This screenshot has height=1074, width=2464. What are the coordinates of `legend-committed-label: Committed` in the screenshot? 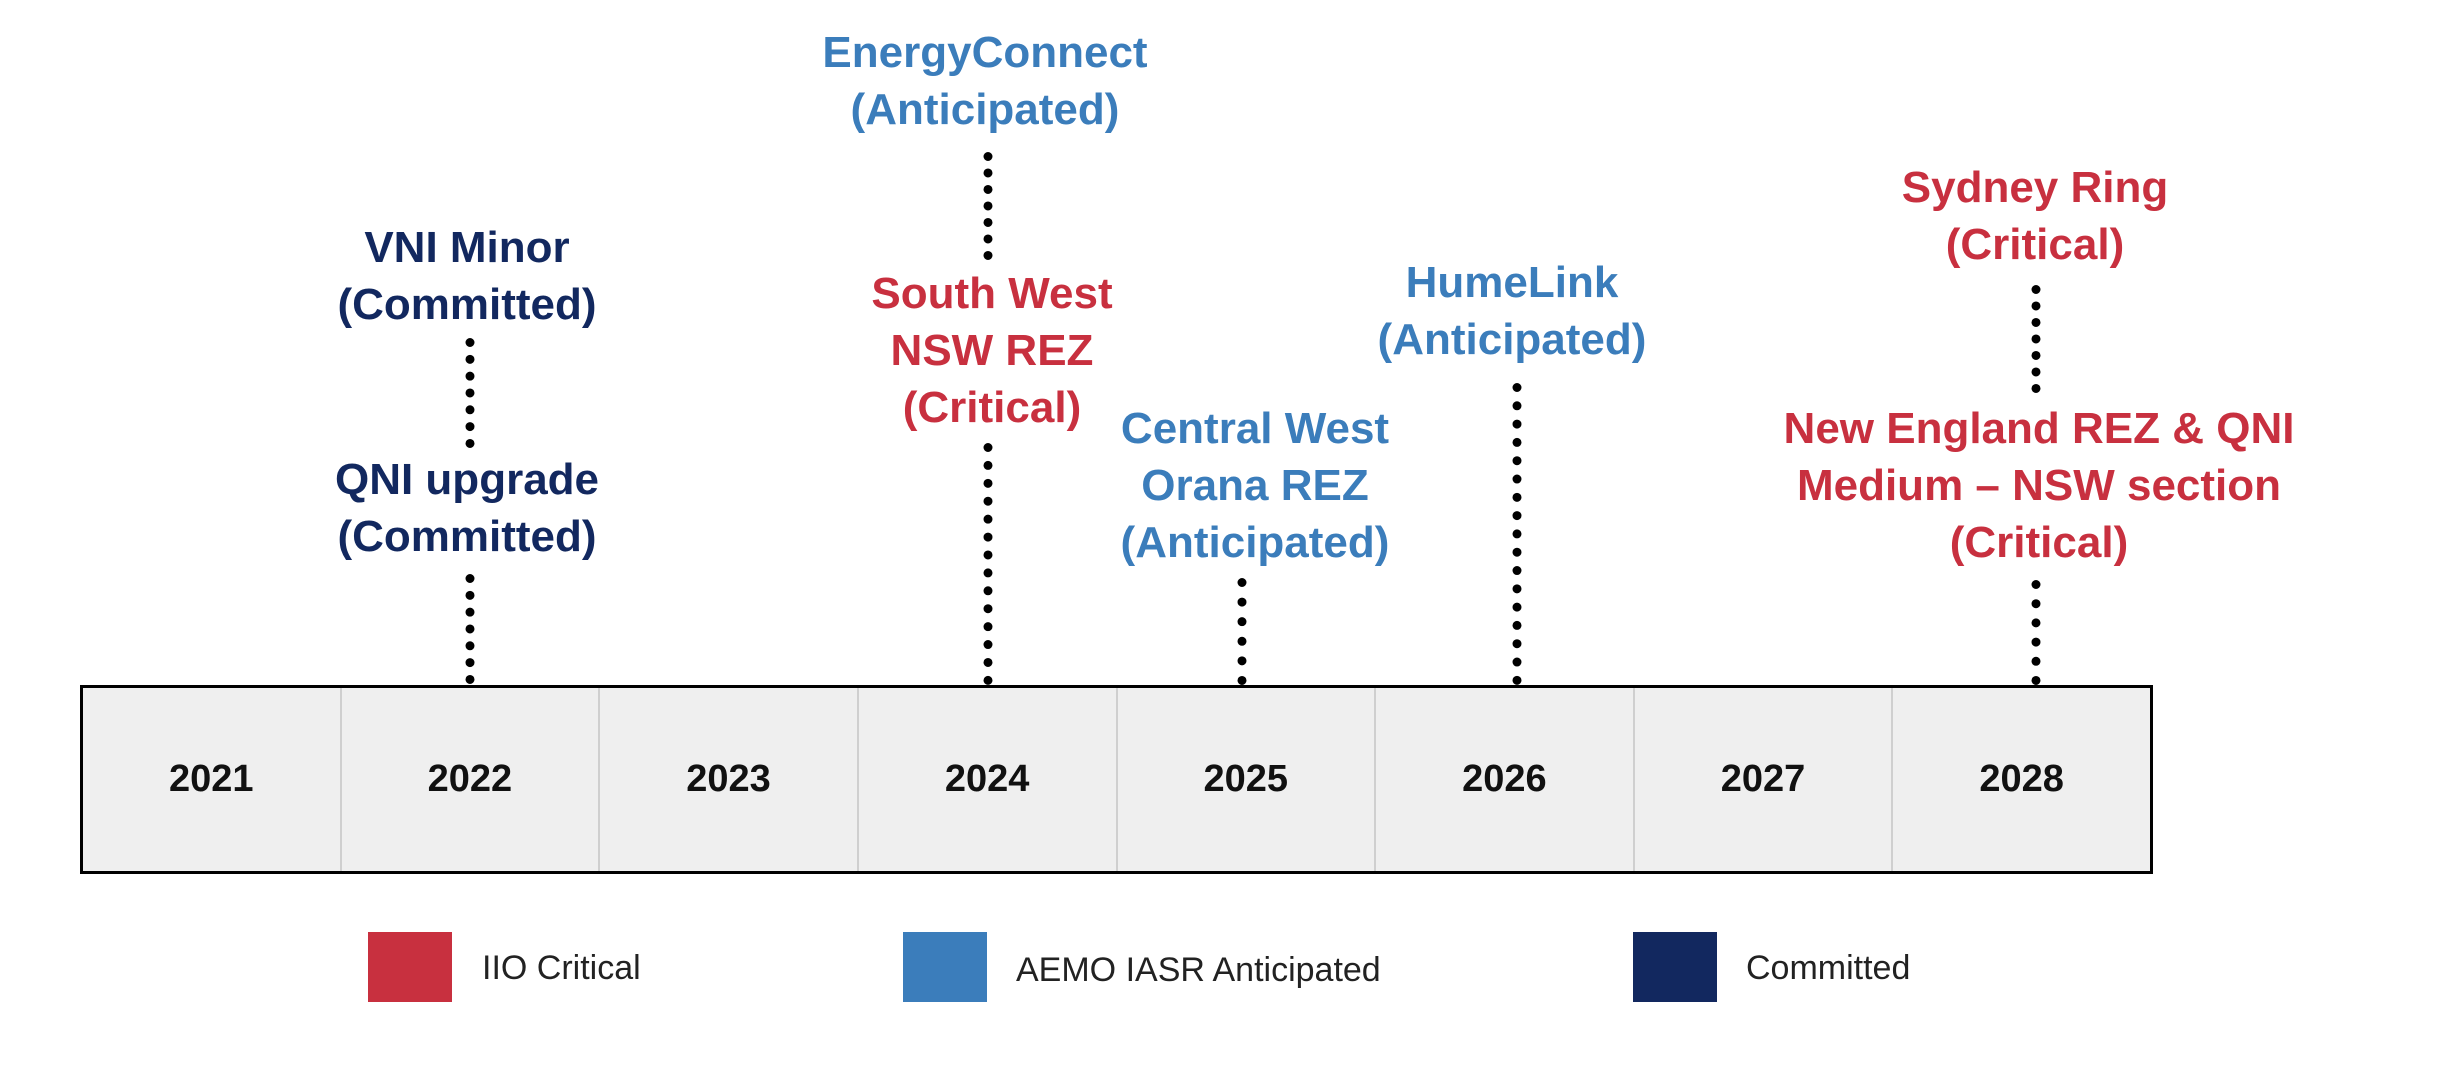 It's located at (1828, 968).